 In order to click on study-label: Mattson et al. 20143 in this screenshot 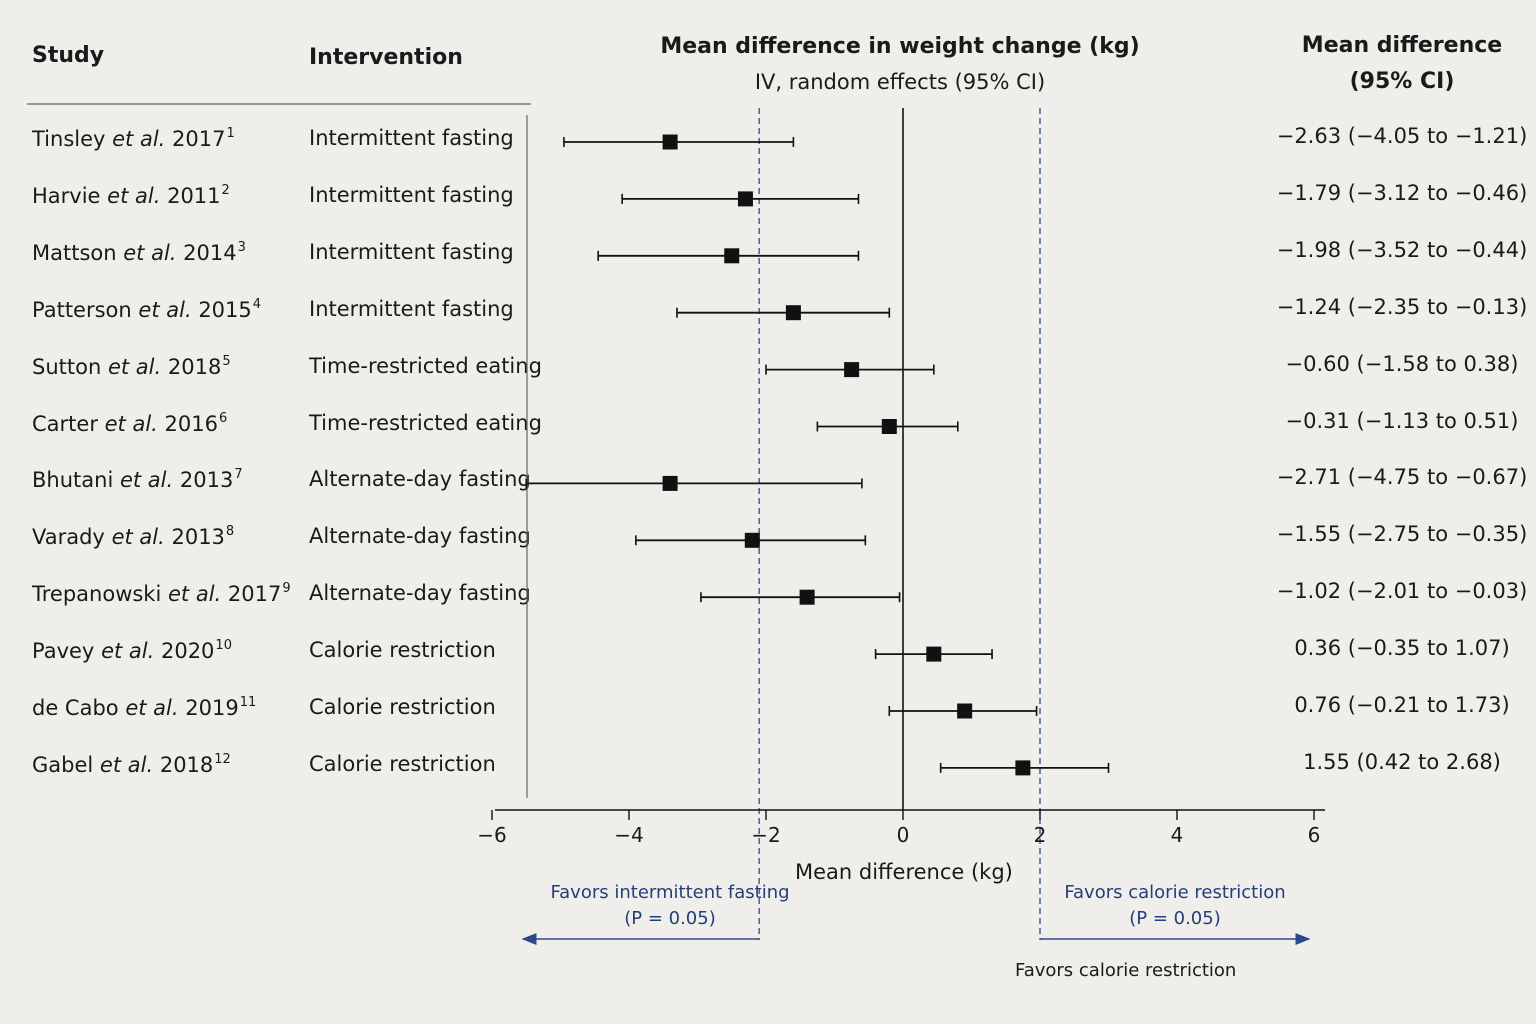, I will do `click(139, 252)`.